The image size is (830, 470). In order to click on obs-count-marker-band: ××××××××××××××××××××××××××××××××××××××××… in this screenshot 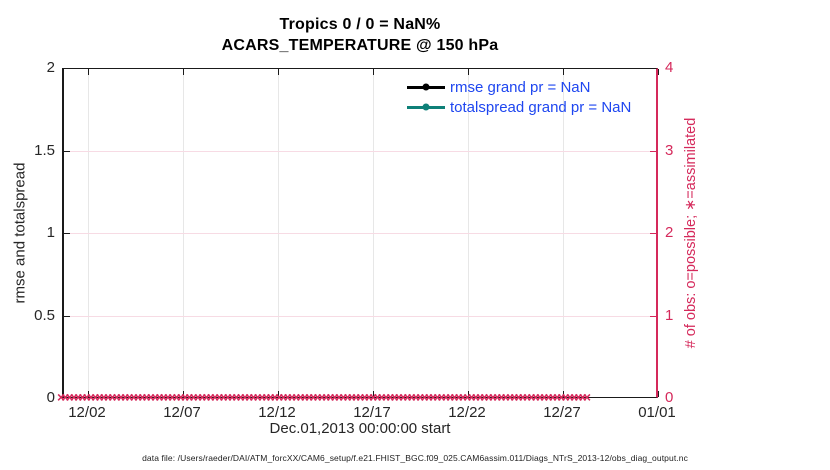, I will do `click(324, 398)`.